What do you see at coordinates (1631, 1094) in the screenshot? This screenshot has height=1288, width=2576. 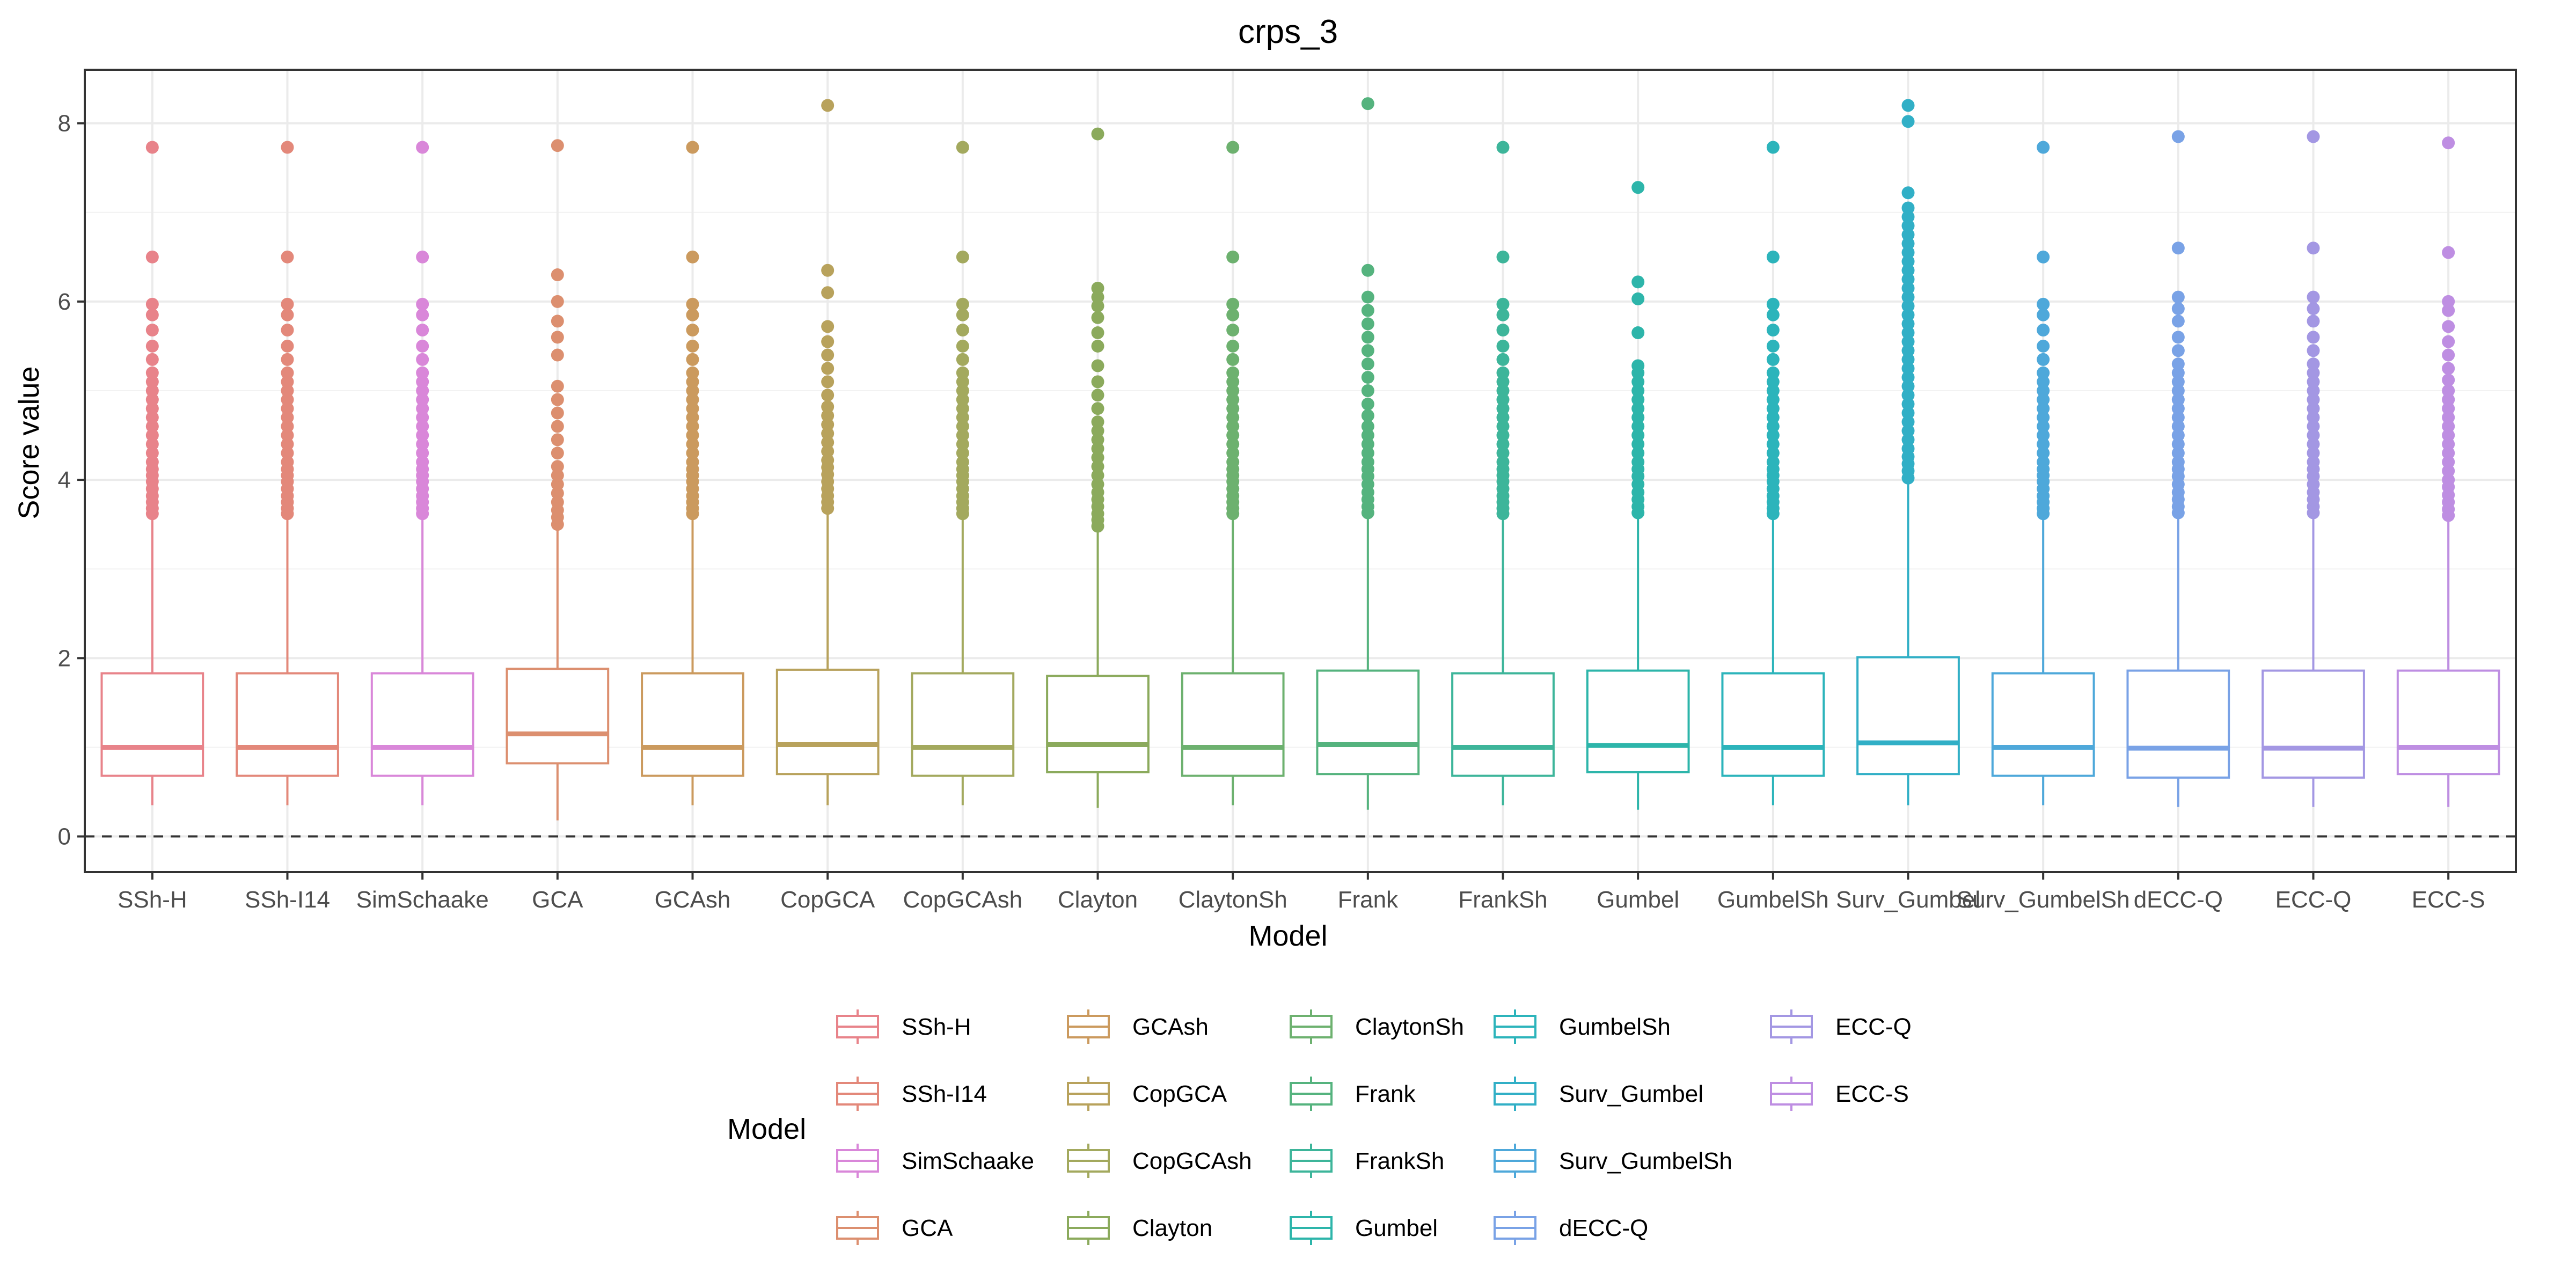 I see `legend-label: Surv_Gumbel` at bounding box center [1631, 1094].